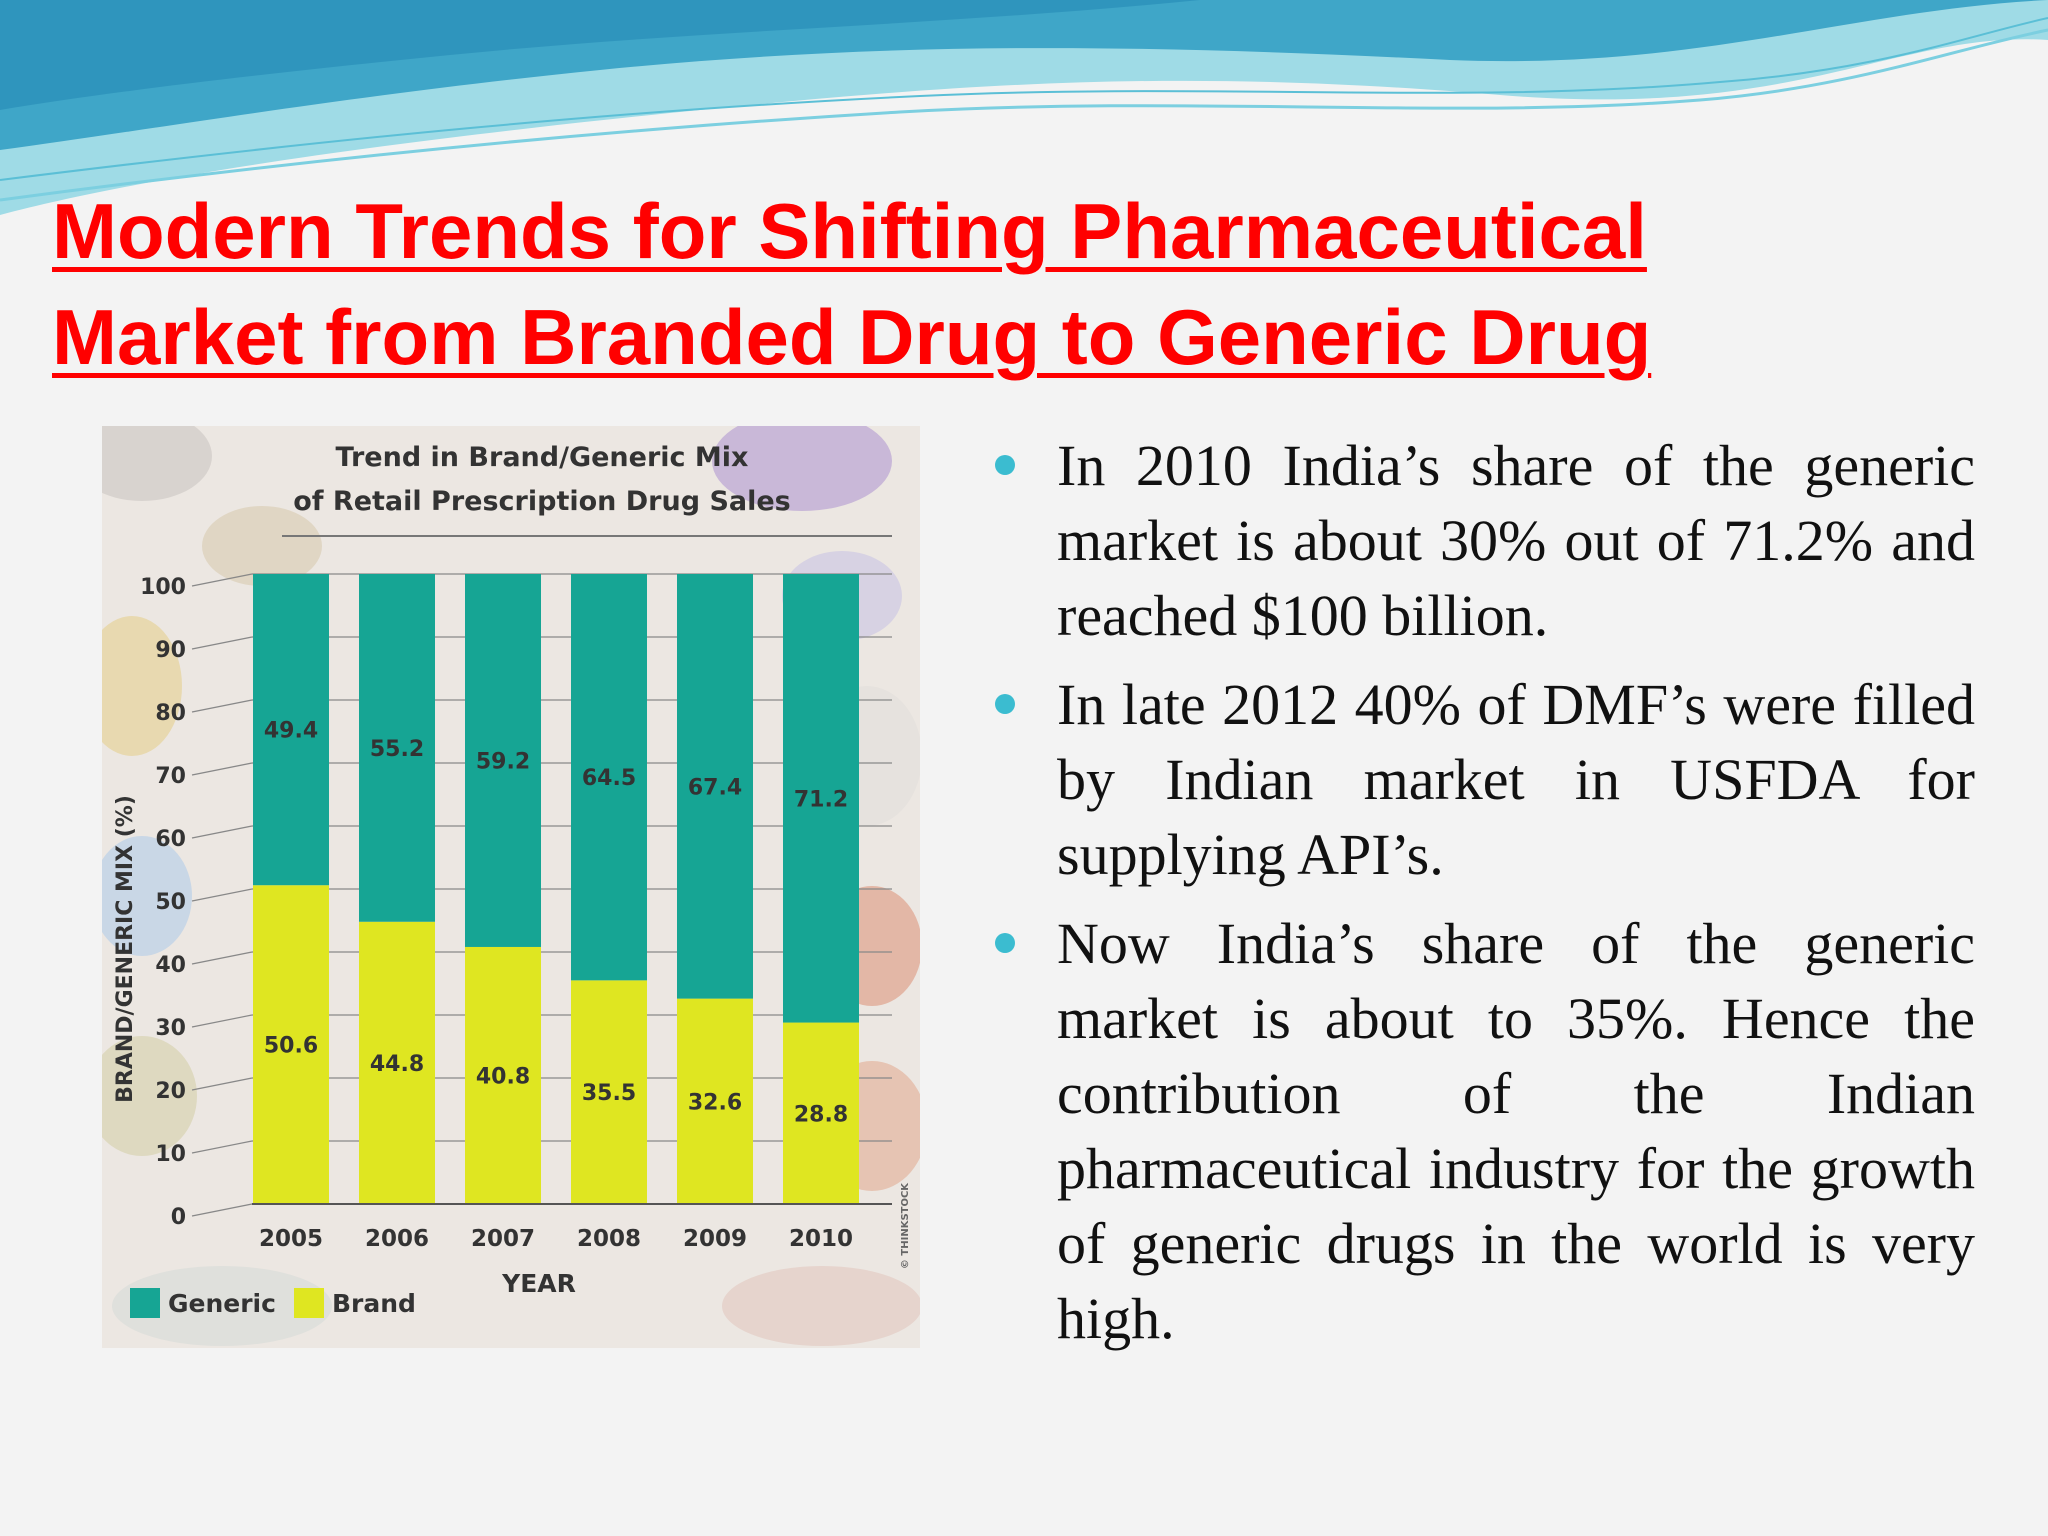 The height and width of the screenshot is (1536, 2048). I want to click on data-label-brand: 35.5, so click(609, 1093).